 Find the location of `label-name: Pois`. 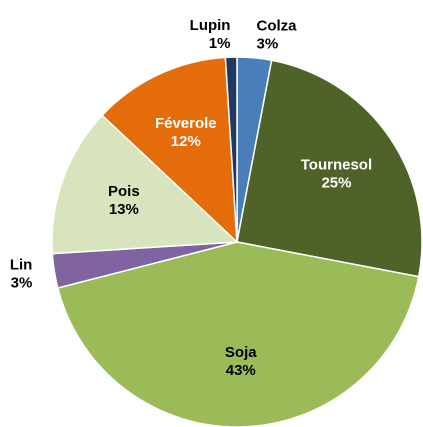

label-name: Pois is located at coordinates (124, 191).